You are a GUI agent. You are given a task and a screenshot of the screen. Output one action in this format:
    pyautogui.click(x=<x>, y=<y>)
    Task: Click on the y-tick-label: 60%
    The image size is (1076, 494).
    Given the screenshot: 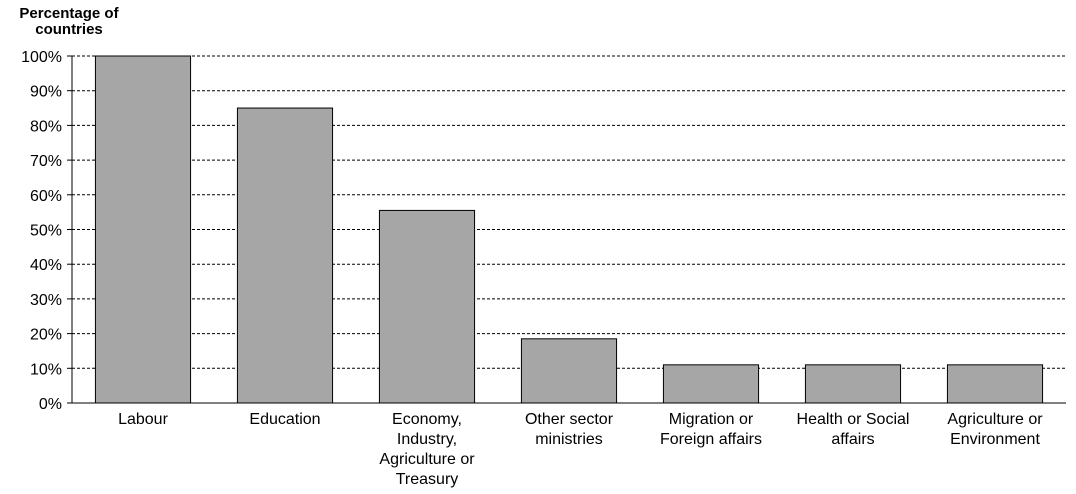 What is the action you would take?
    pyautogui.click(x=46, y=196)
    